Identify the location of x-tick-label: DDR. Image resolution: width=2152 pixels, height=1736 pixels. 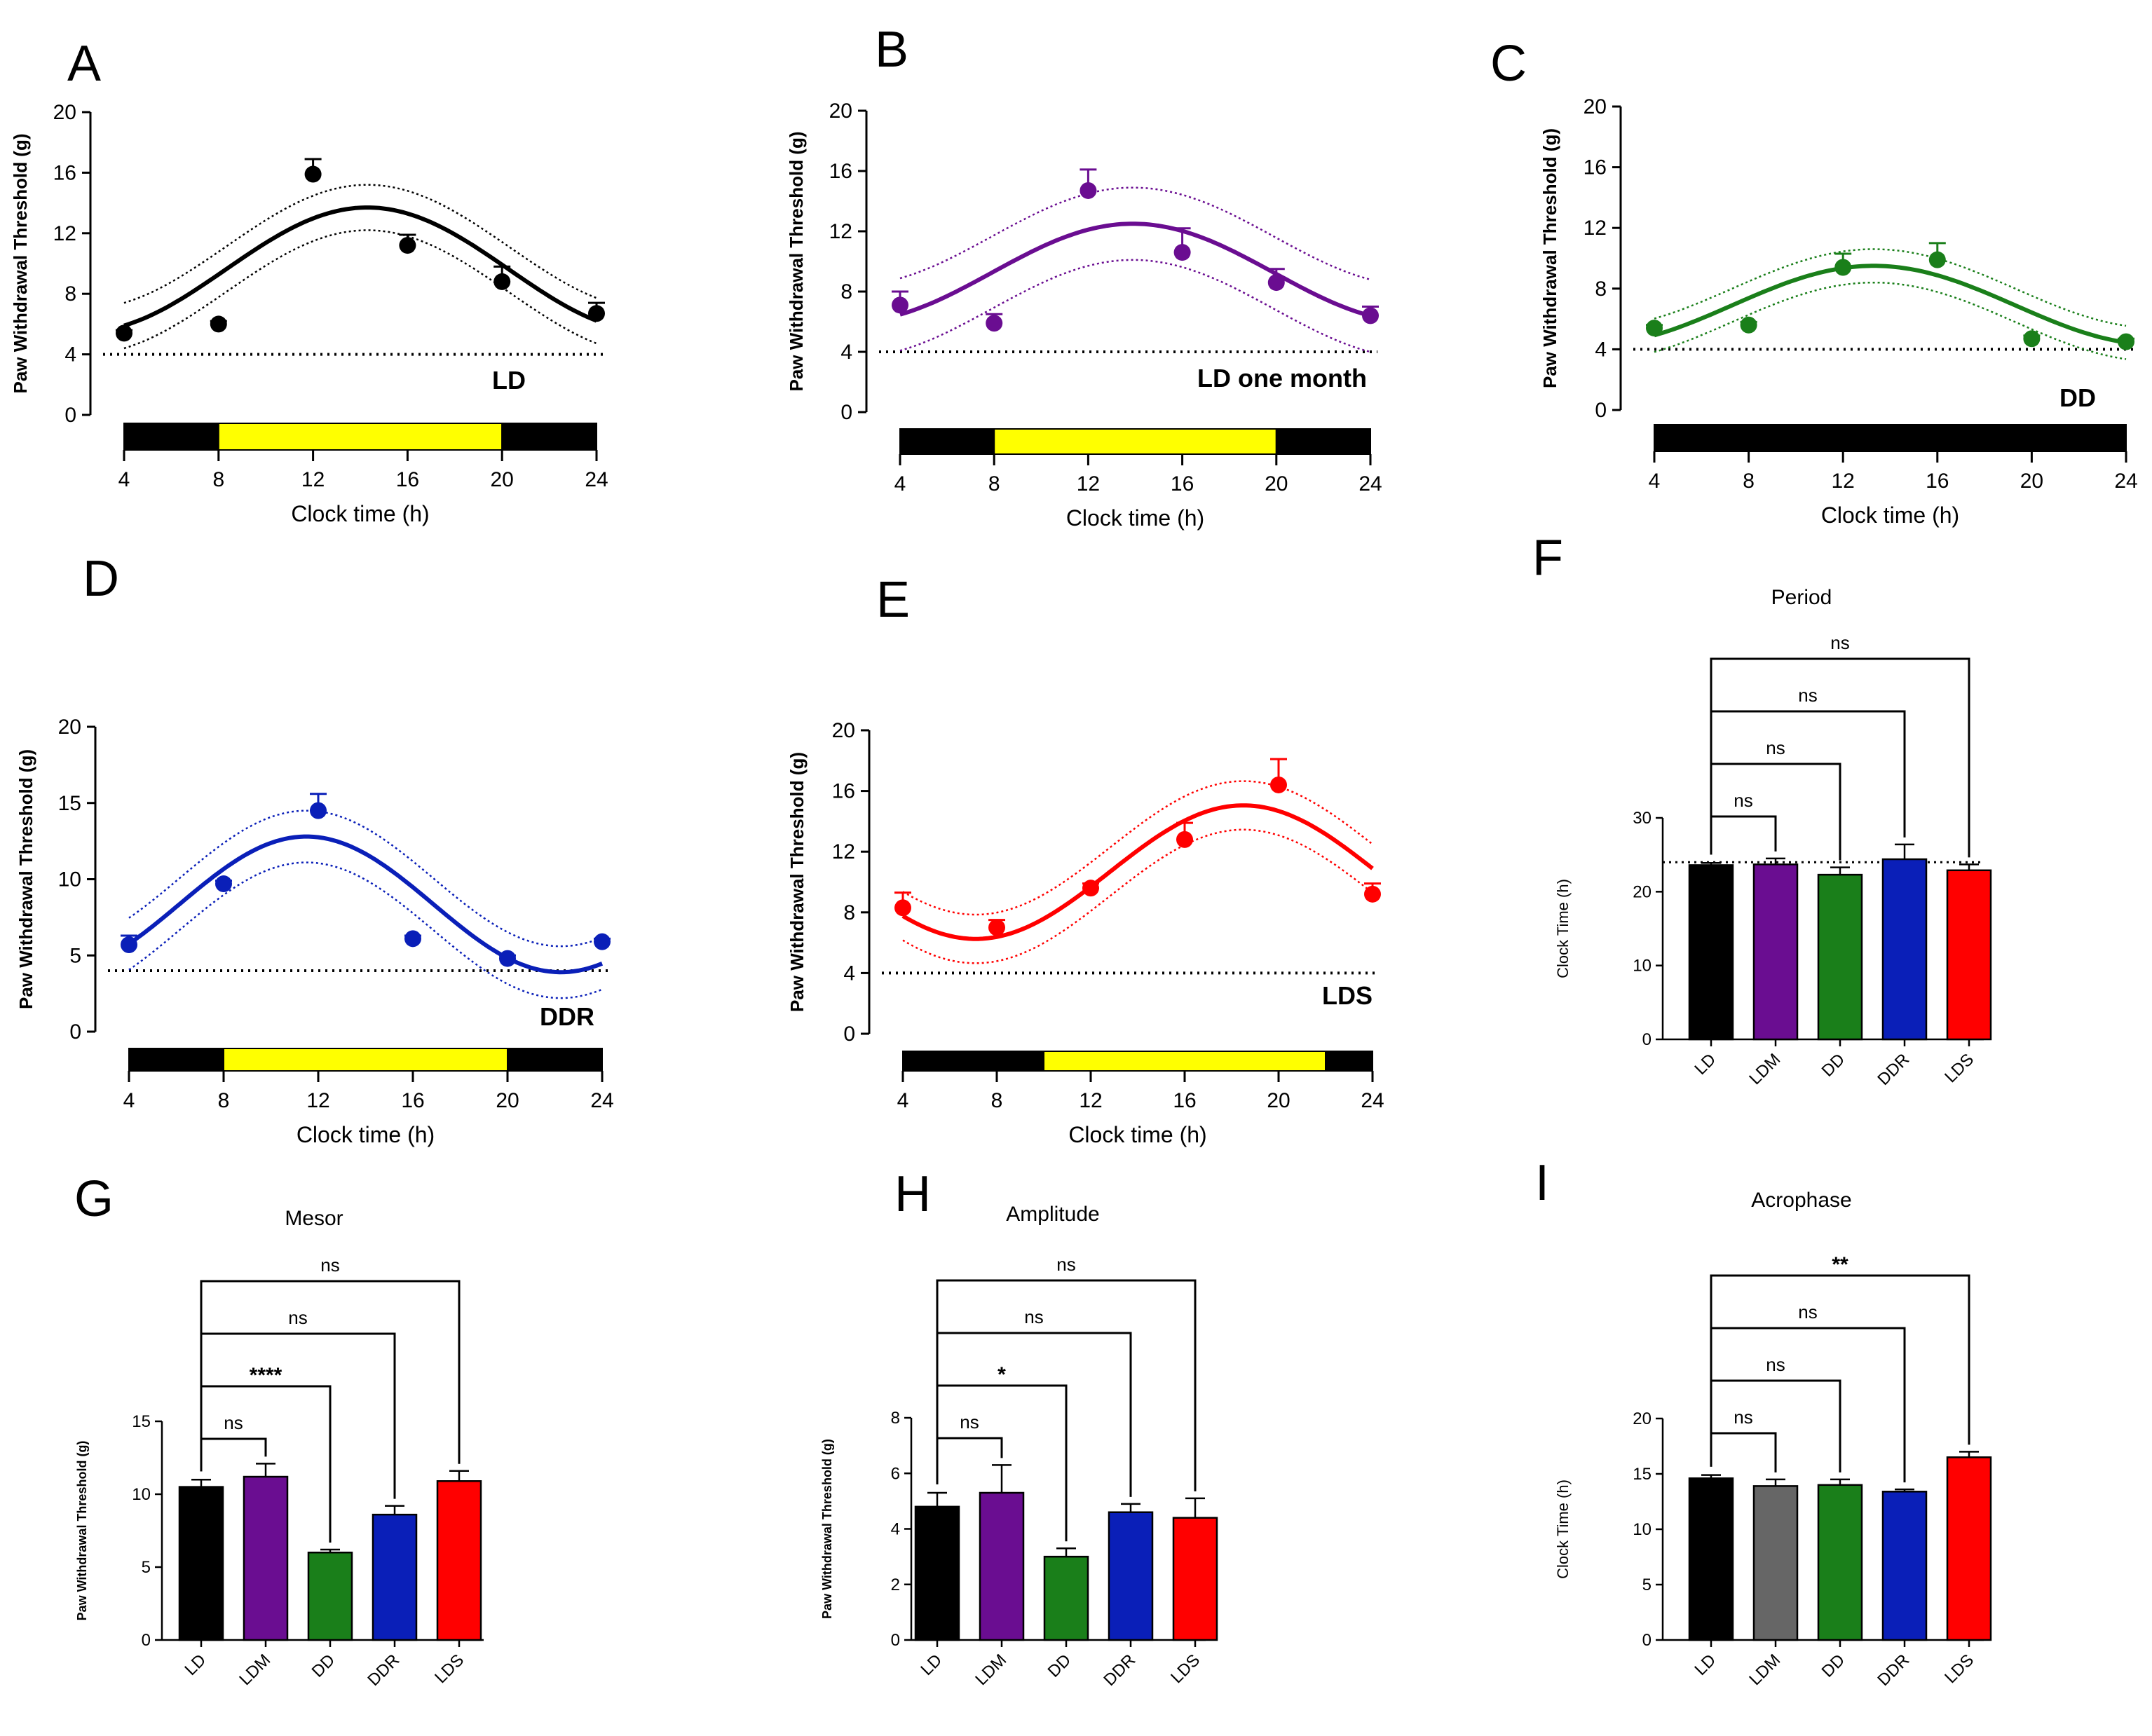
(1894, 1670).